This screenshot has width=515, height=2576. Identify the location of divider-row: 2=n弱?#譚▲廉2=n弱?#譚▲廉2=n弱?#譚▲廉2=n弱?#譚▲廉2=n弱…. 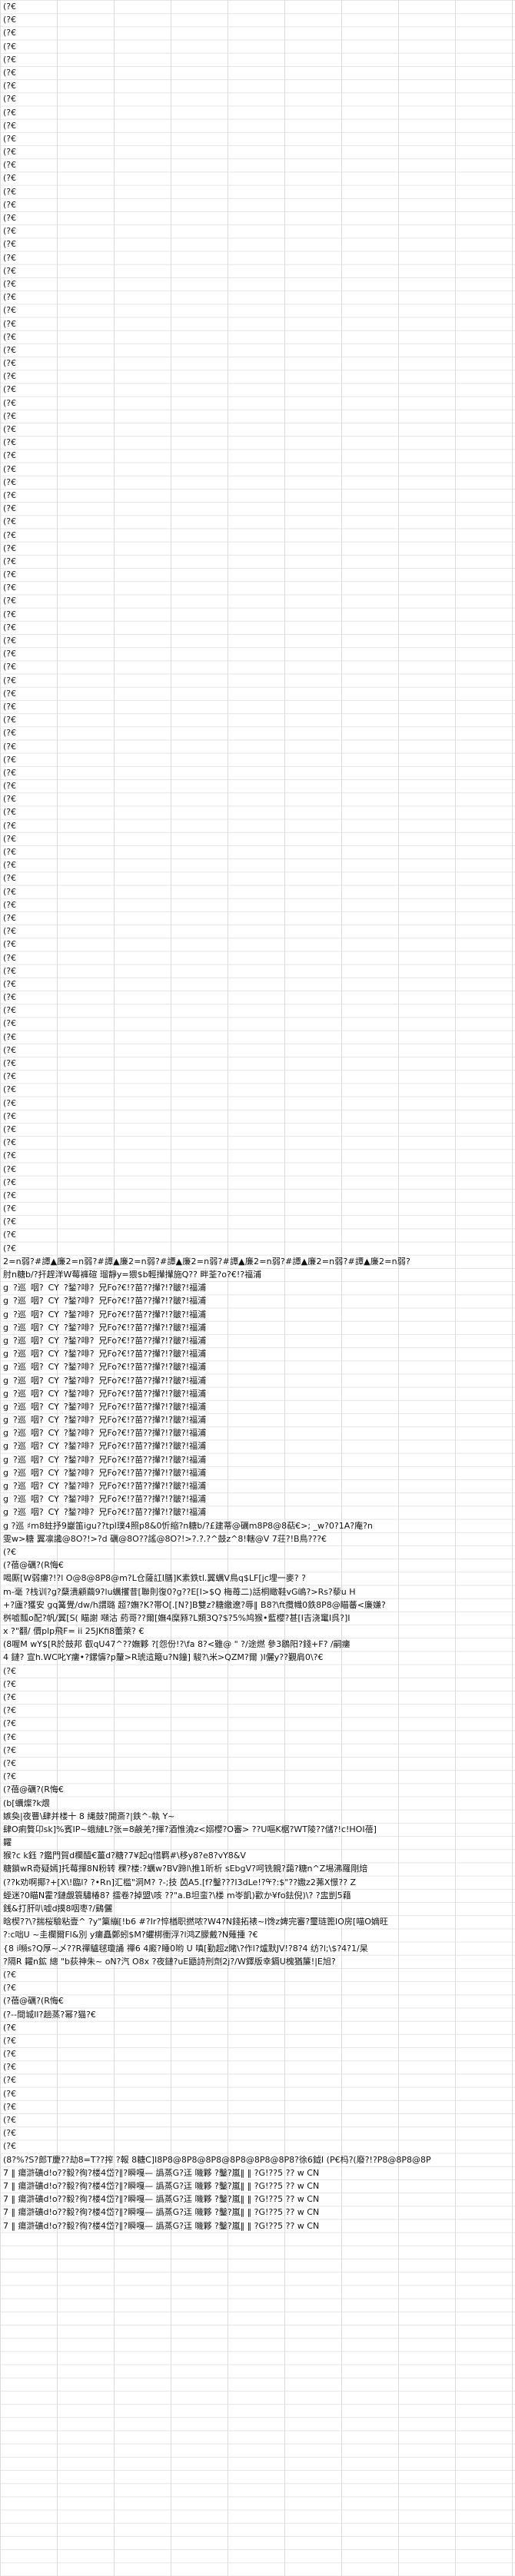
(207, 1261).